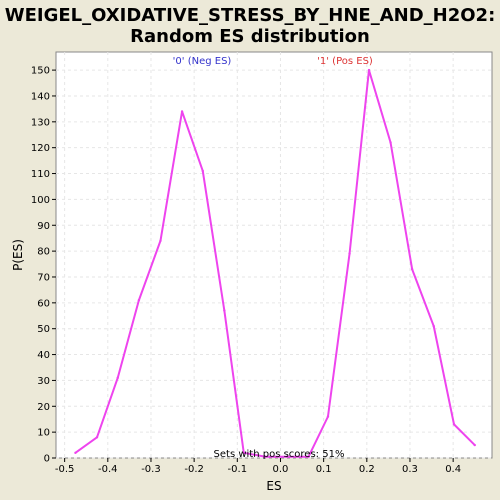 The image size is (500, 500). I want to click on y-tick-label: 50, so click(43, 329).